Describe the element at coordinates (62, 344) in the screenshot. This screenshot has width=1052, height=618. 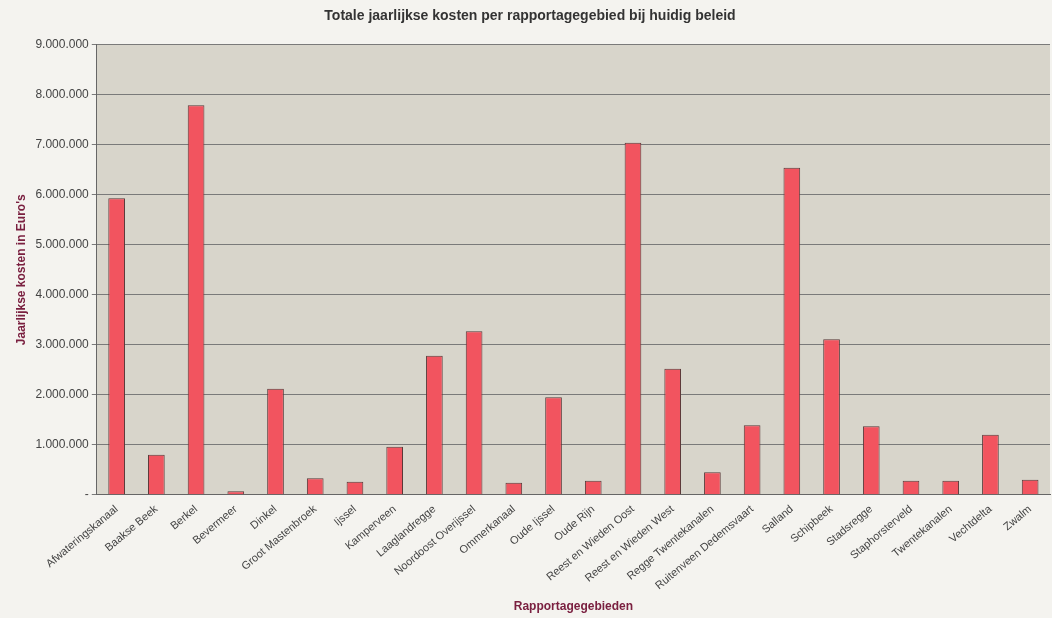
I see `y-tick-label: 3.000.000` at that location.